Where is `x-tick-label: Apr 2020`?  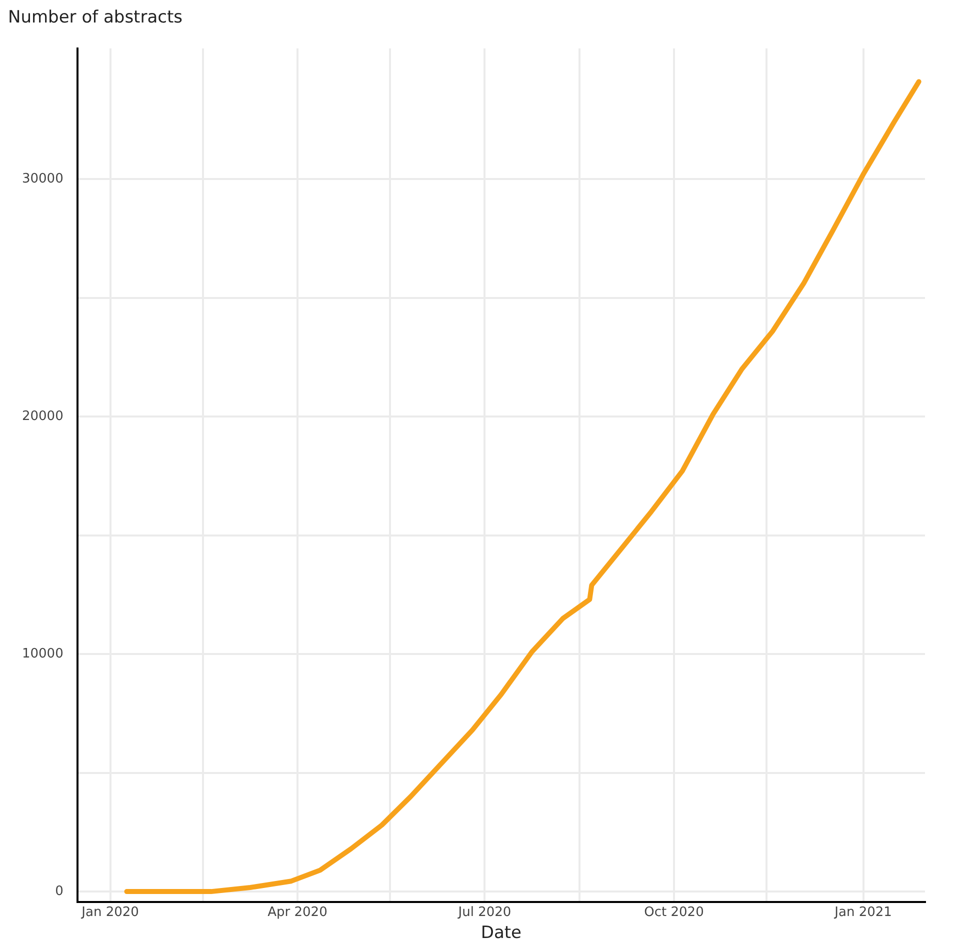 x-tick-label: Apr 2020 is located at coordinates (298, 912).